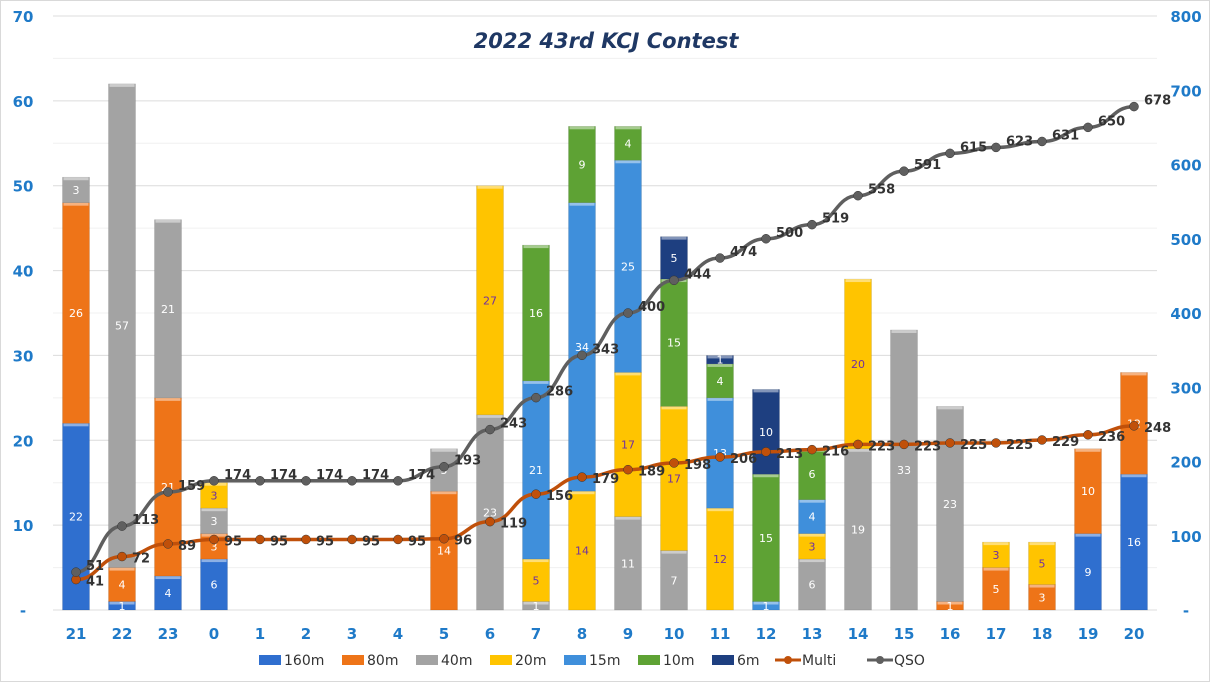  Describe the element at coordinates (904, 634) in the screenshot. I see `x-tick-label: 15` at that location.